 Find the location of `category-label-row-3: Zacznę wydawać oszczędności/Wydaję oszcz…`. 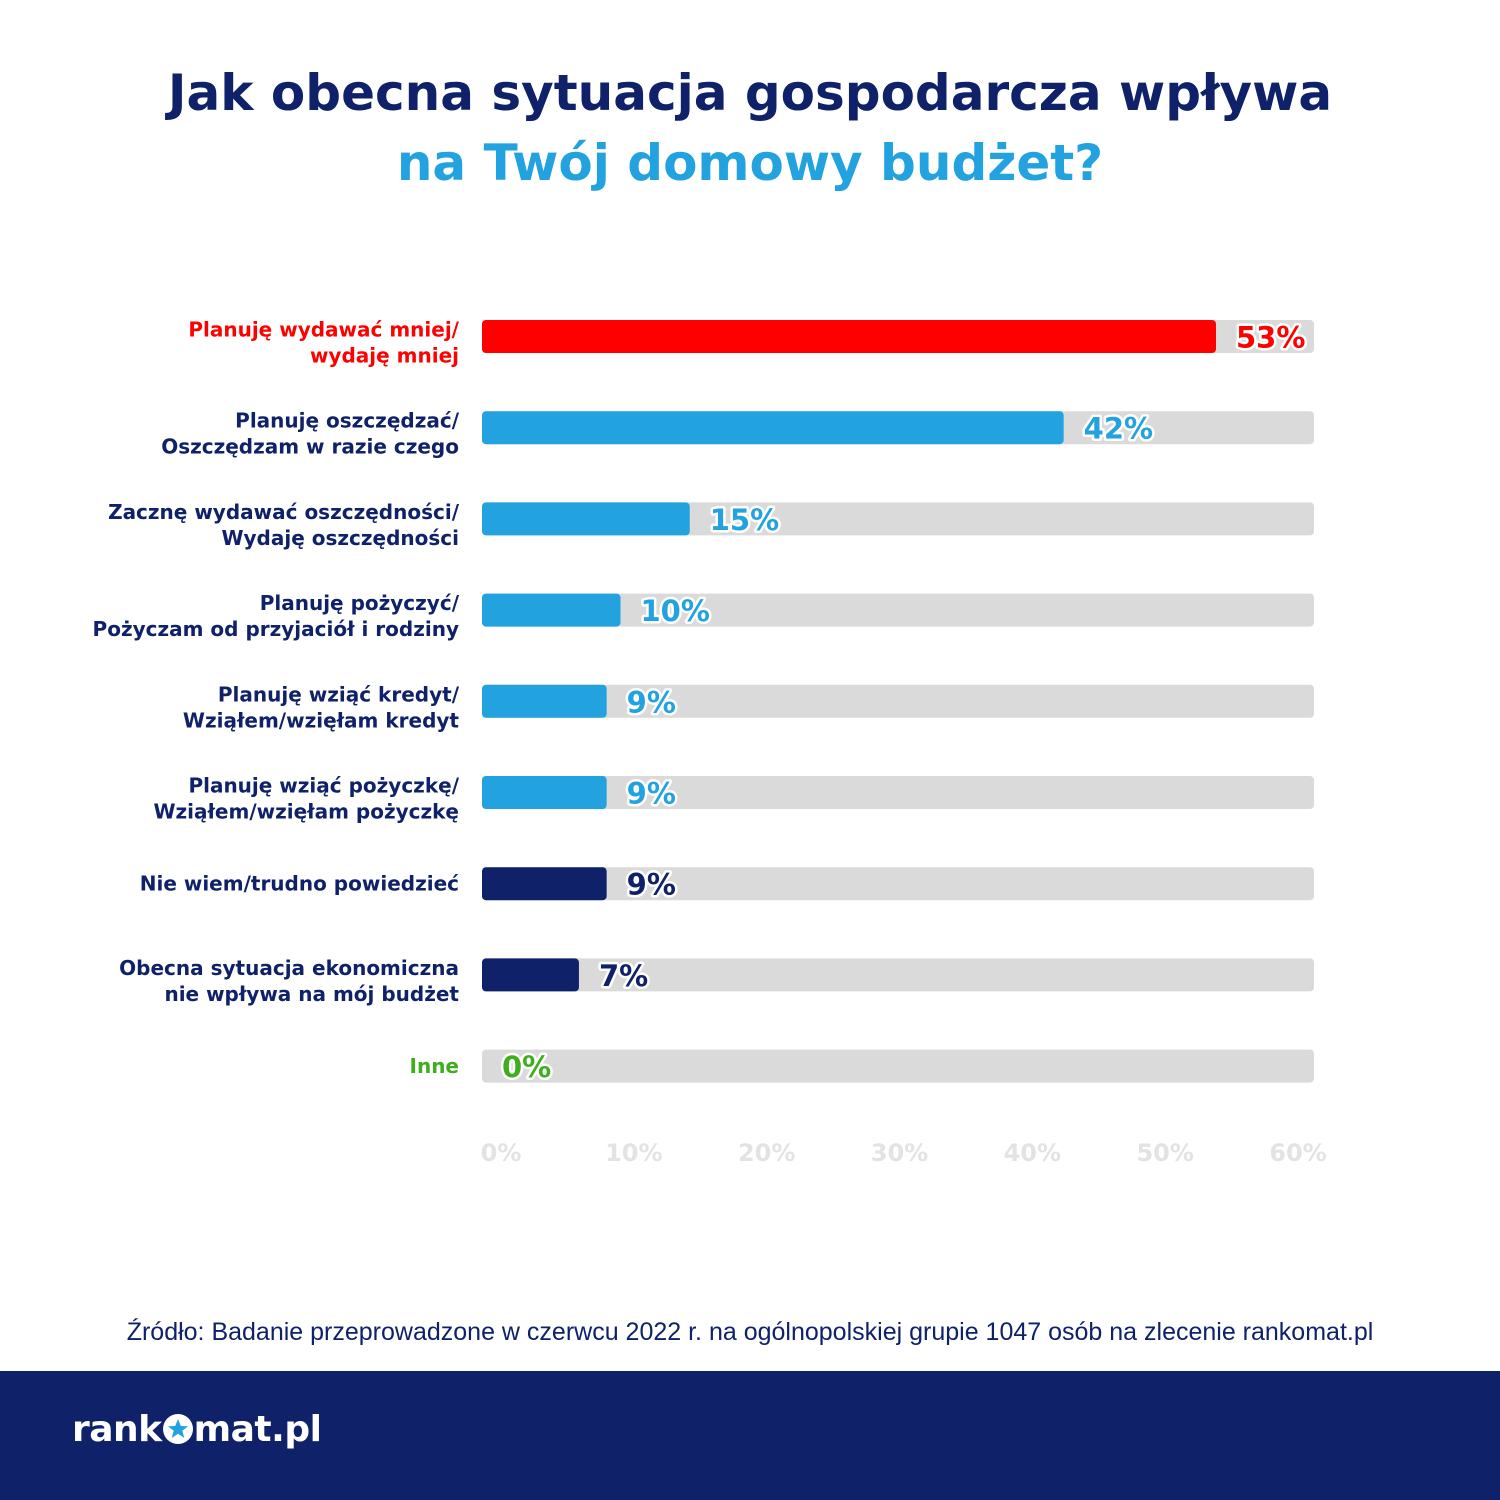

category-label-row-3: Zacznę wydawać oszczędności/Wydaję oszcz… is located at coordinates (284, 525).